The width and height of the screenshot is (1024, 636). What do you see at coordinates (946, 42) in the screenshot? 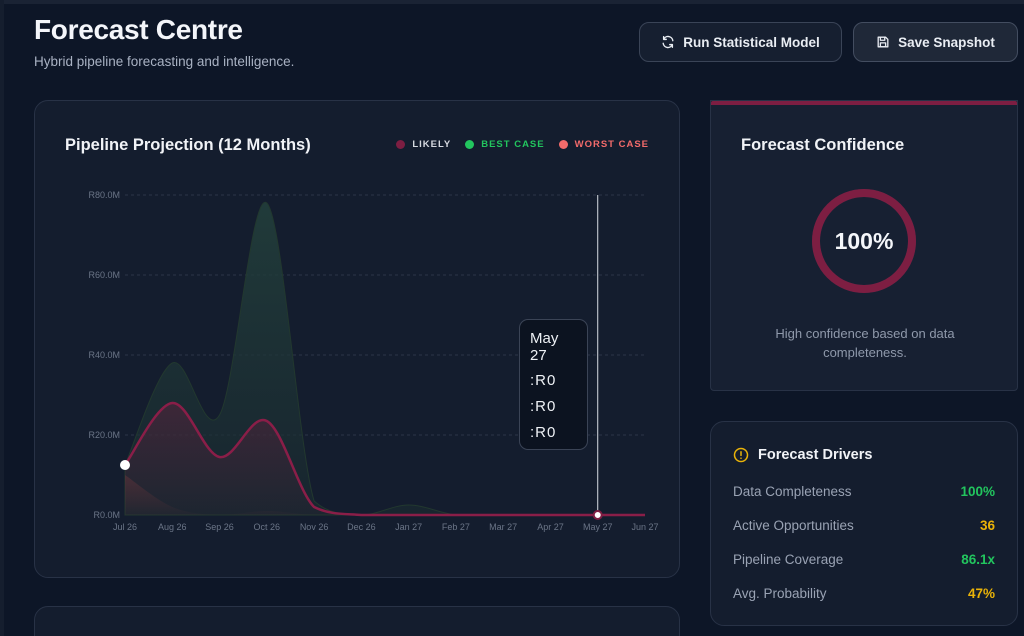
I see `save-snapshot-label: Save Snapshot` at bounding box center [946, 42].